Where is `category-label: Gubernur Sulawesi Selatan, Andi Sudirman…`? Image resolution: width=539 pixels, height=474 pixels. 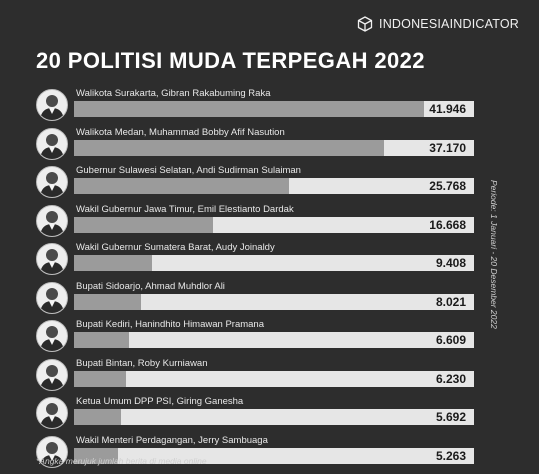 category-label: Gubernur Sulawesi Selatan, Andi Sudirman… is located at coordinates (188, 170).